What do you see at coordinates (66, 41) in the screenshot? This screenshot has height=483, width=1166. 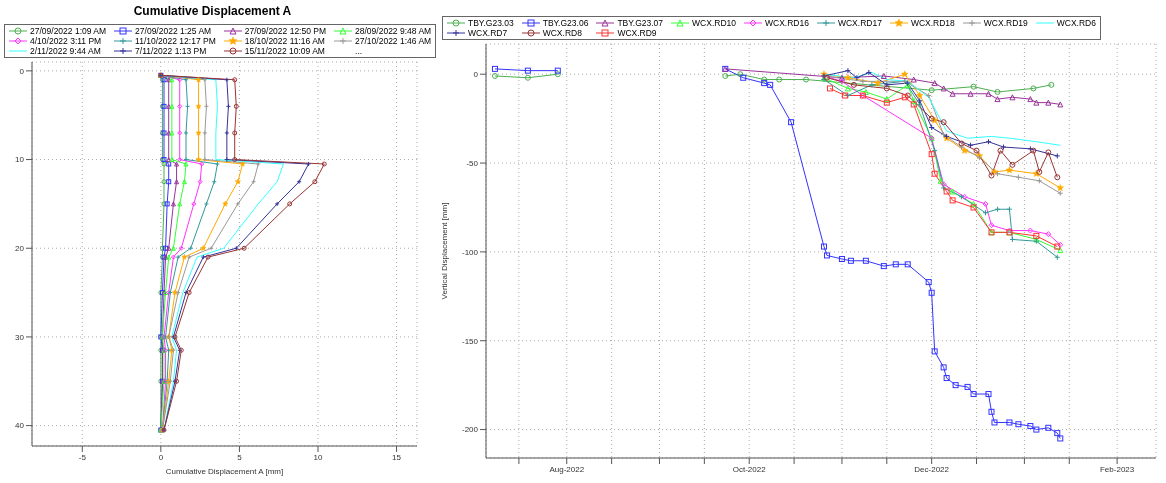 I see `legend-label: 4/10/2022 3:11 PM` at bounding box center [66, 41].